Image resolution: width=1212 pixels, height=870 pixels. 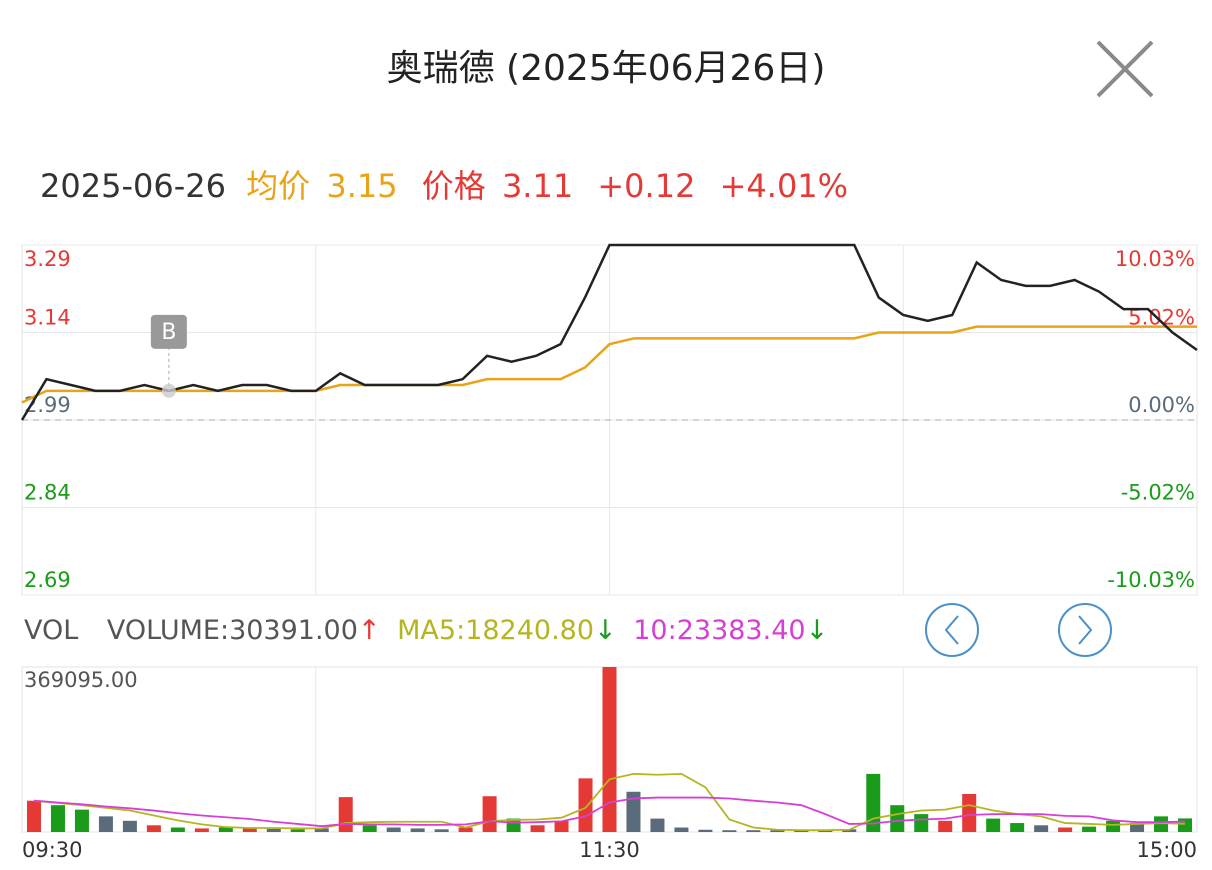 I want to click on next-icon, so click(x=1085, y=630).